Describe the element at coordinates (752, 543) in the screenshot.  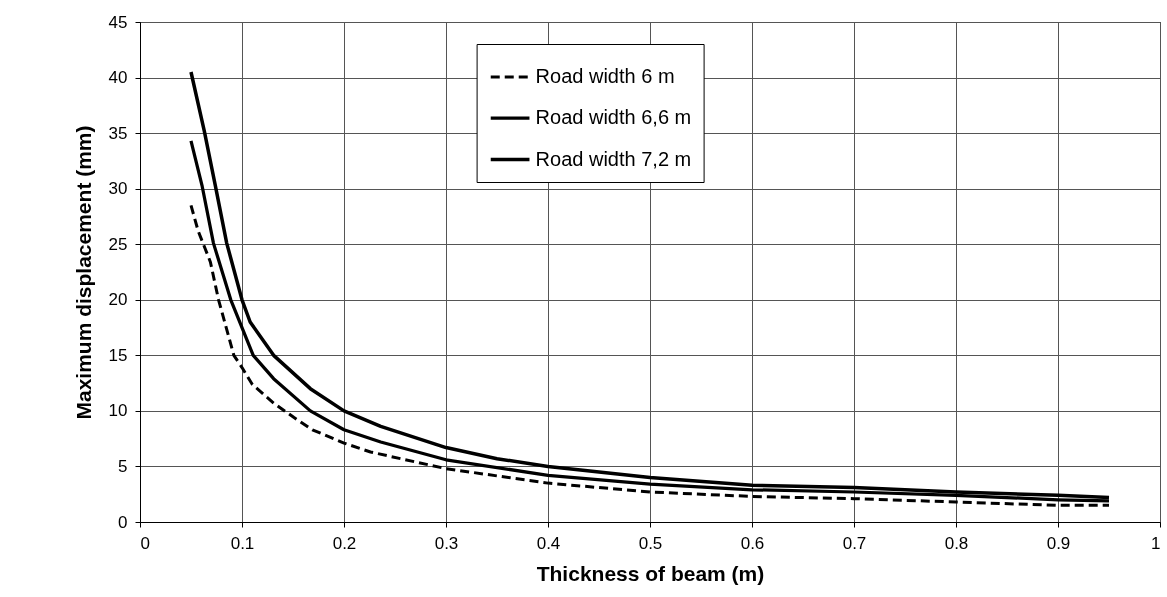
I see `x-tick-label: 0.6` at that location.